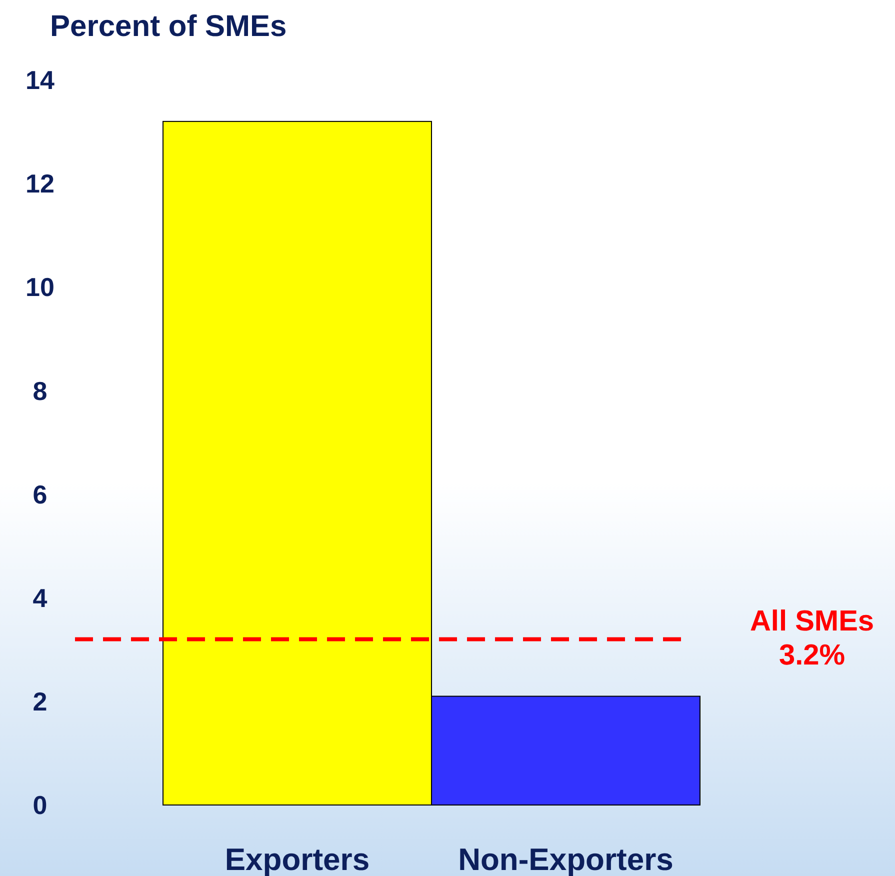  Describe the element at coordinates (40, 183) in the screenshot. I see `y-tick-label: 12` at that location.